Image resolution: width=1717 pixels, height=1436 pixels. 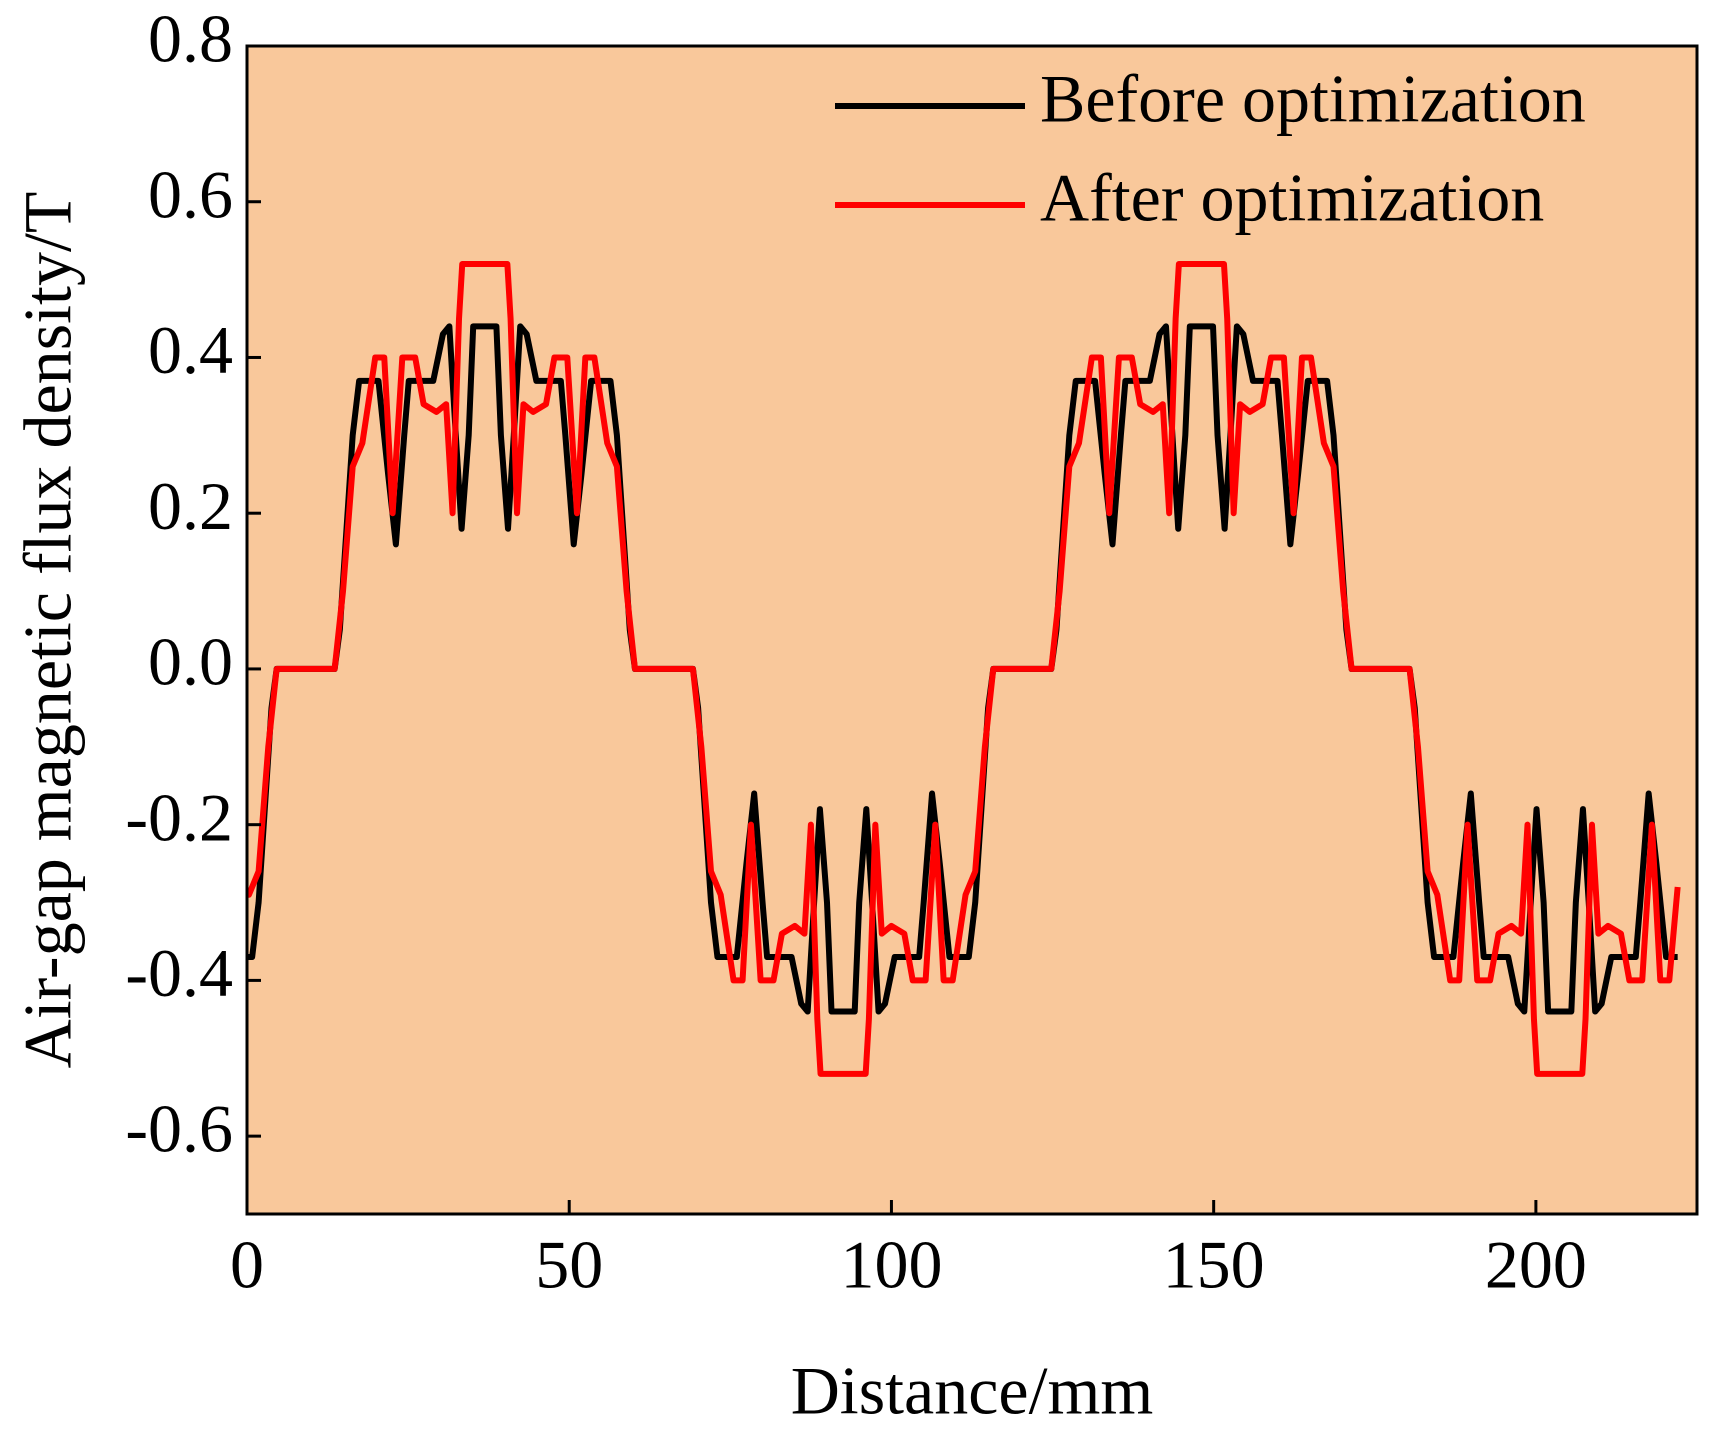 What do you see at coordinates (179, 817) in the screenshot?
I see `y-tick-label: -0.2` at bounding box center [179, 817].